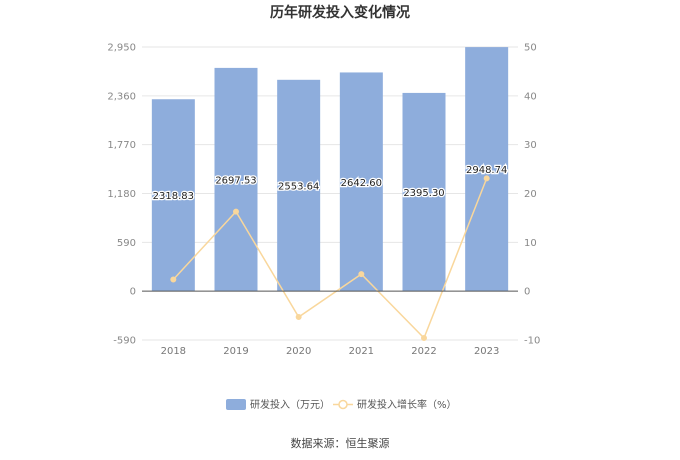 The height and width of the screenshot is (460, 680). I want to click on bar-data-label: 2697.53, so click(235, 181).